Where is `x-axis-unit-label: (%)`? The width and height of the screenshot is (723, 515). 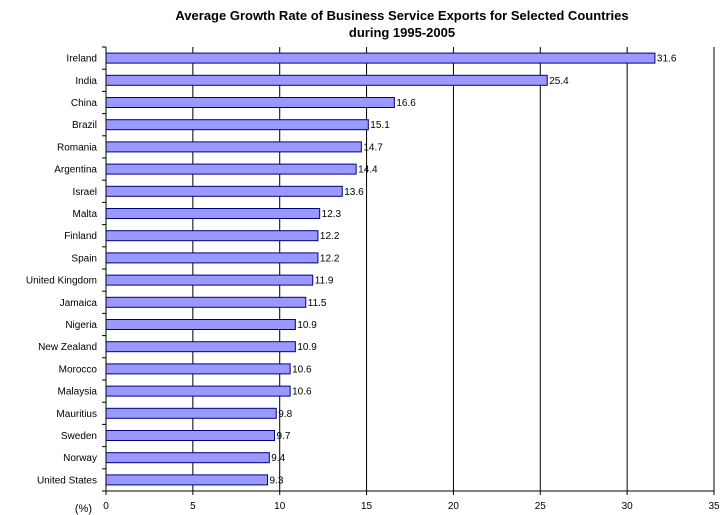
x-axis-unit-label: (%) is located at coordinates (83, 509).